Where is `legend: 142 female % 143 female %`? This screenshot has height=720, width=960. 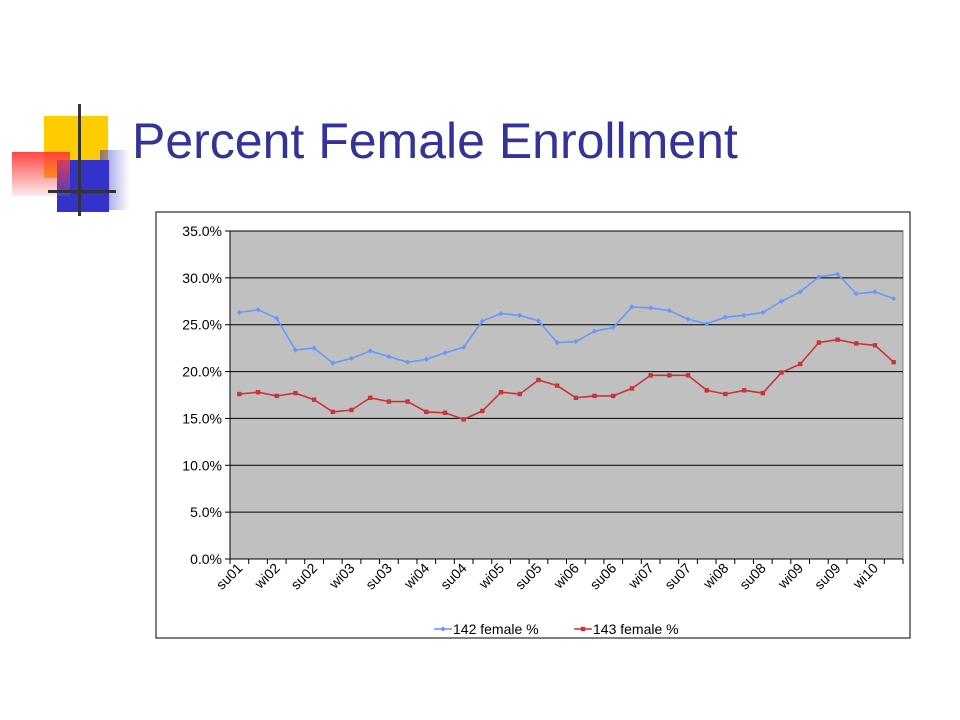
legend: 142 female % 143 female % is located at coordinates (556, 629).